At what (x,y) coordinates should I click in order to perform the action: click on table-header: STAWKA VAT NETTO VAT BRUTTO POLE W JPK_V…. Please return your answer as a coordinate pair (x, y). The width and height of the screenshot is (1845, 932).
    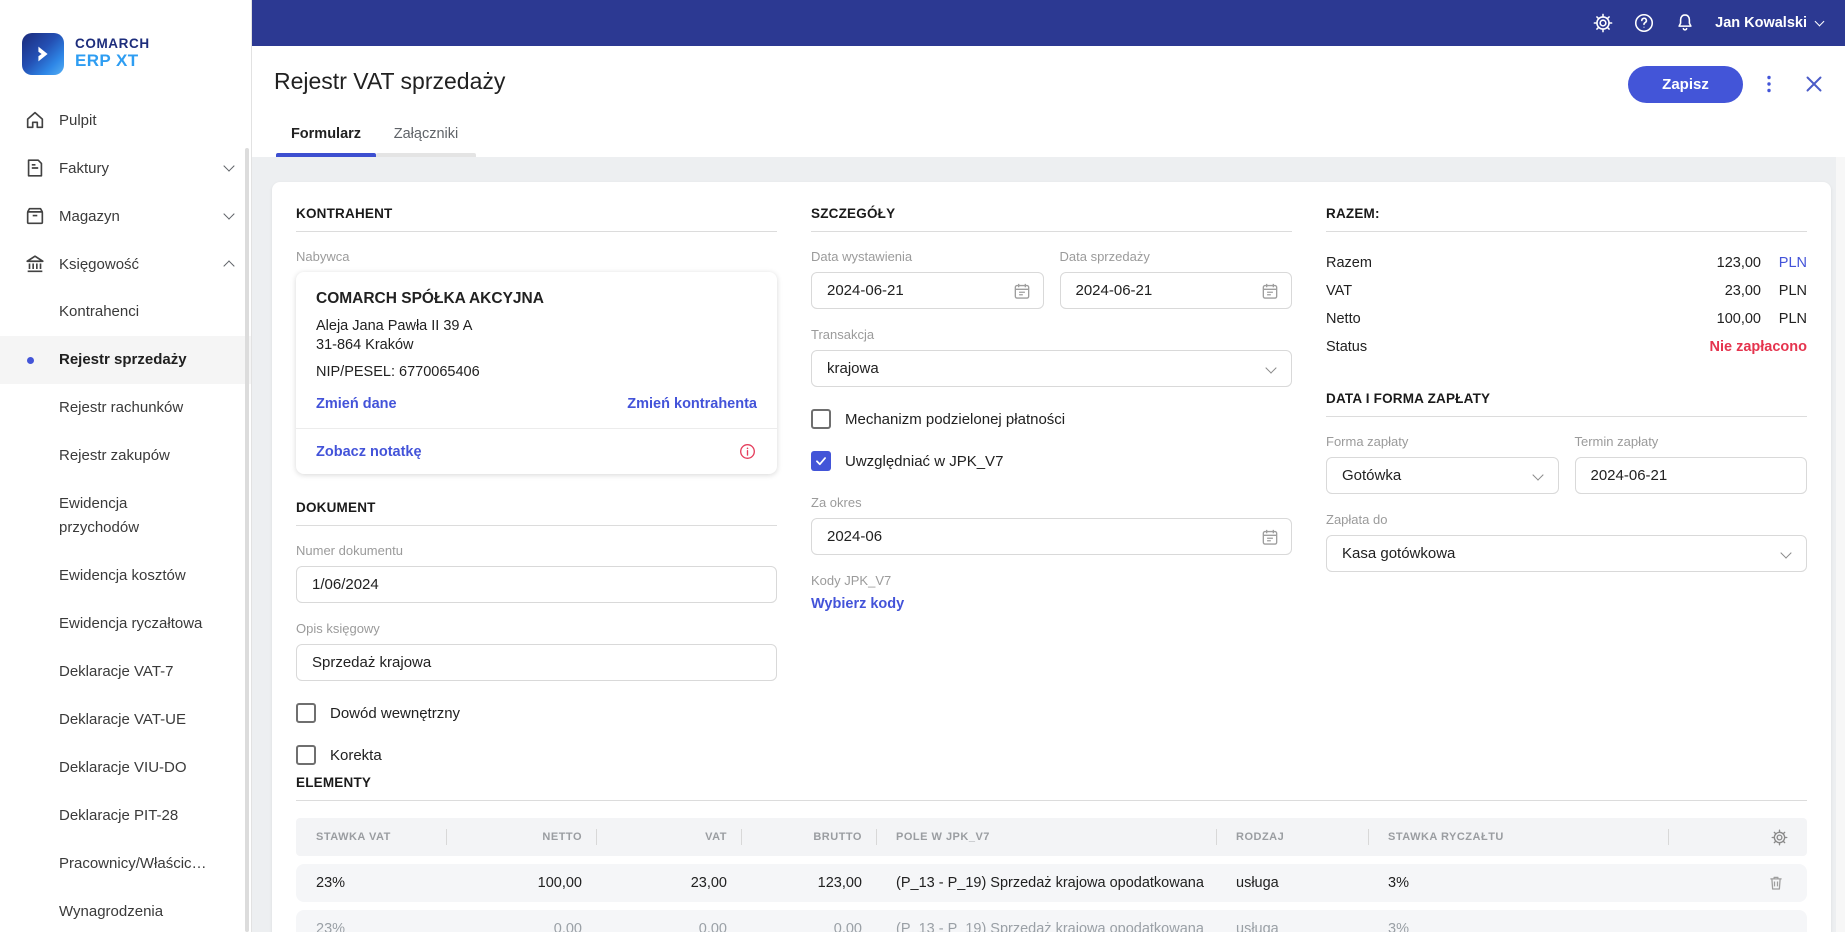
    Looking at the image, I should click on (1051, 837).